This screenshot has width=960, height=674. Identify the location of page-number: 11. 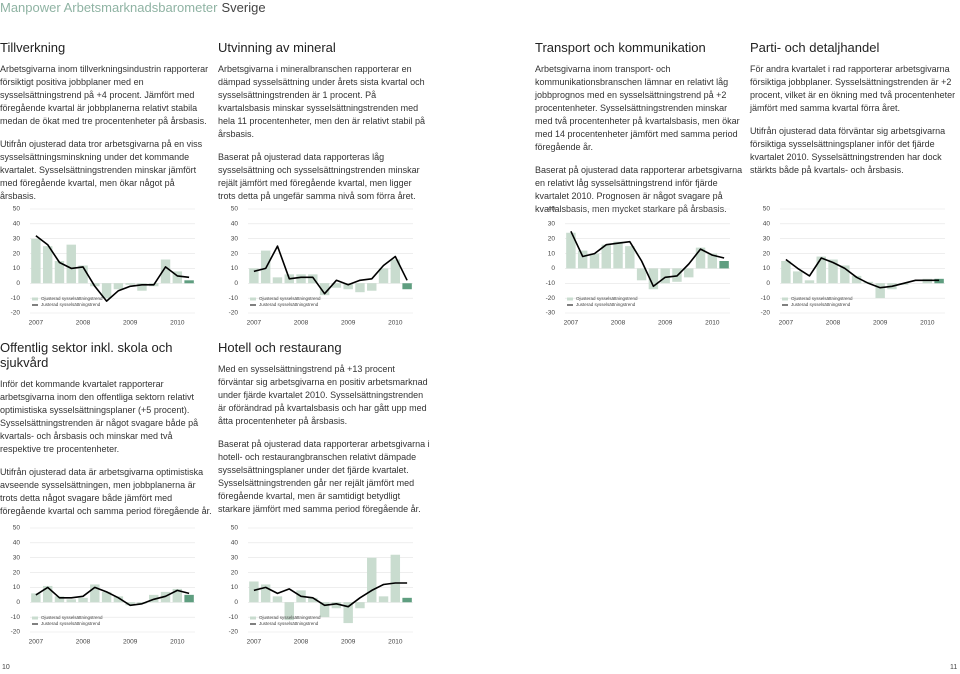
(954, 667).